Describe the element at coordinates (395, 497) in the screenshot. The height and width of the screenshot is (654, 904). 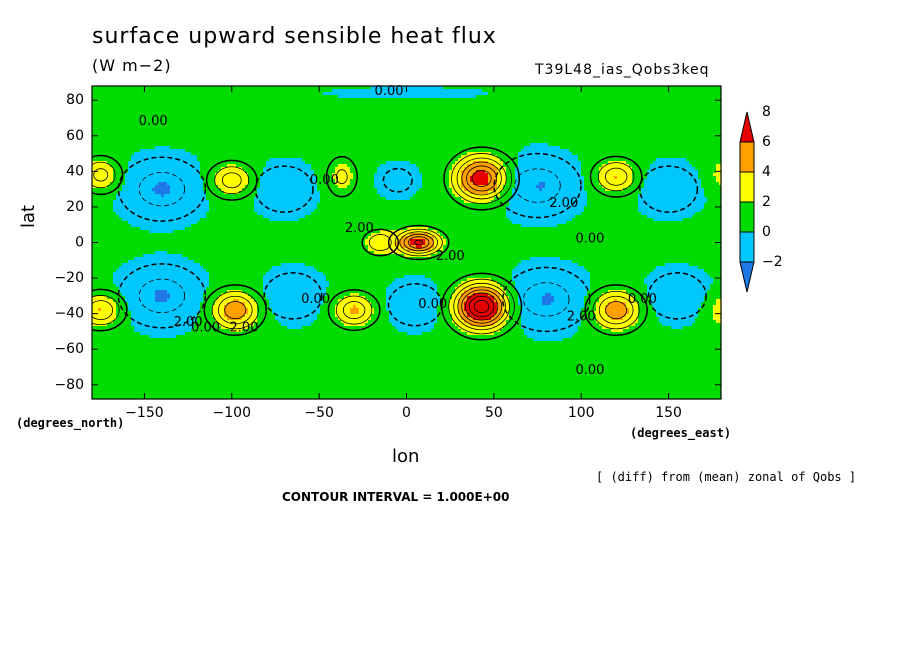
I see `contour-interval-label: CONTOUR INTERVAL = 1.000E+00` at that location.